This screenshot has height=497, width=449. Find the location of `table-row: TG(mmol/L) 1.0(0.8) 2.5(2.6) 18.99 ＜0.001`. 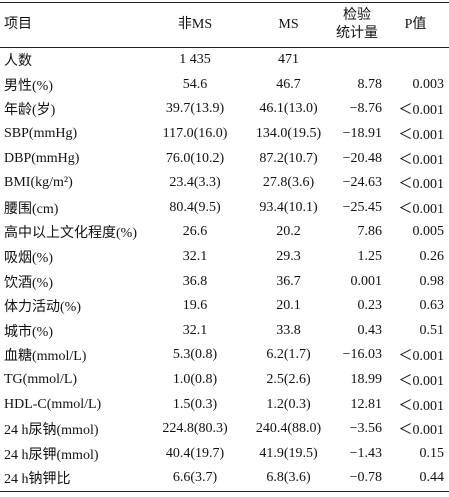

table-row: TG(mmol/L) 1.0(0.8) 2.5(2.6) 18.99 ＜0.001 is located at coordinates (224, 380).